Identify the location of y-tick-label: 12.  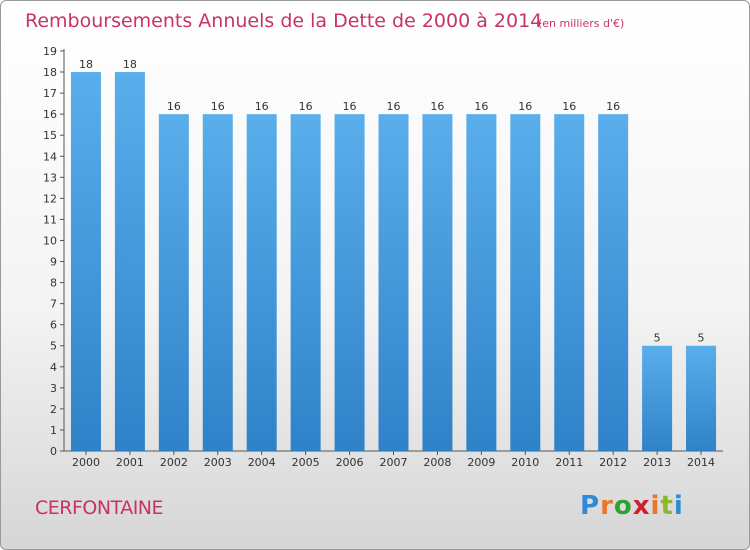
(50, 198).